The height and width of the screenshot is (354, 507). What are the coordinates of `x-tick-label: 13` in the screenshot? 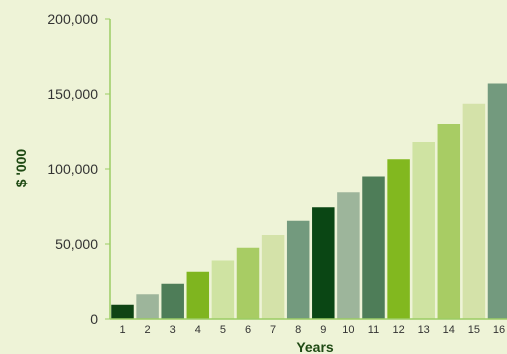 It's located at (424, 330).